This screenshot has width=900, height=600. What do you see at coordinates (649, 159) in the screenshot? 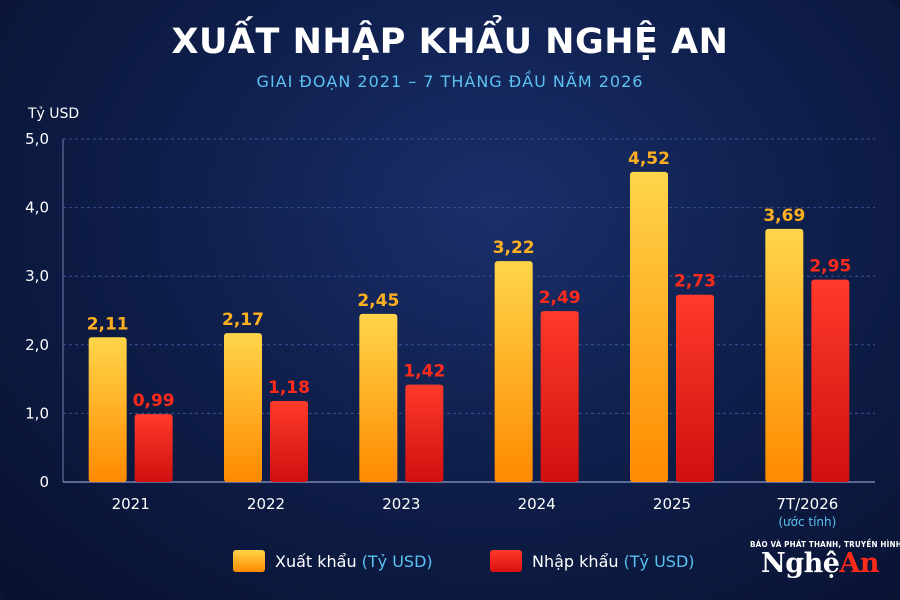
I see `data-label-export: 4,52` at bounding box center [649, 159].